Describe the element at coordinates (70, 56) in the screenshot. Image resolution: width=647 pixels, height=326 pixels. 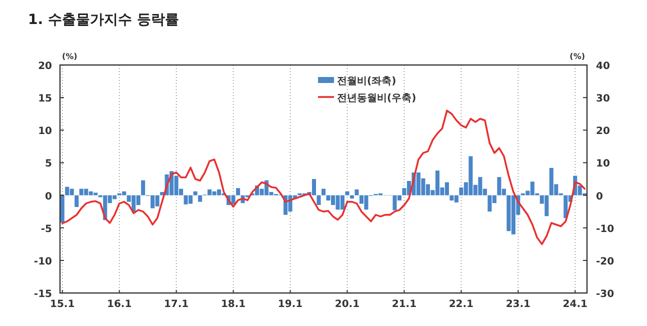
I see `y-axis-title: (%)` at that location.